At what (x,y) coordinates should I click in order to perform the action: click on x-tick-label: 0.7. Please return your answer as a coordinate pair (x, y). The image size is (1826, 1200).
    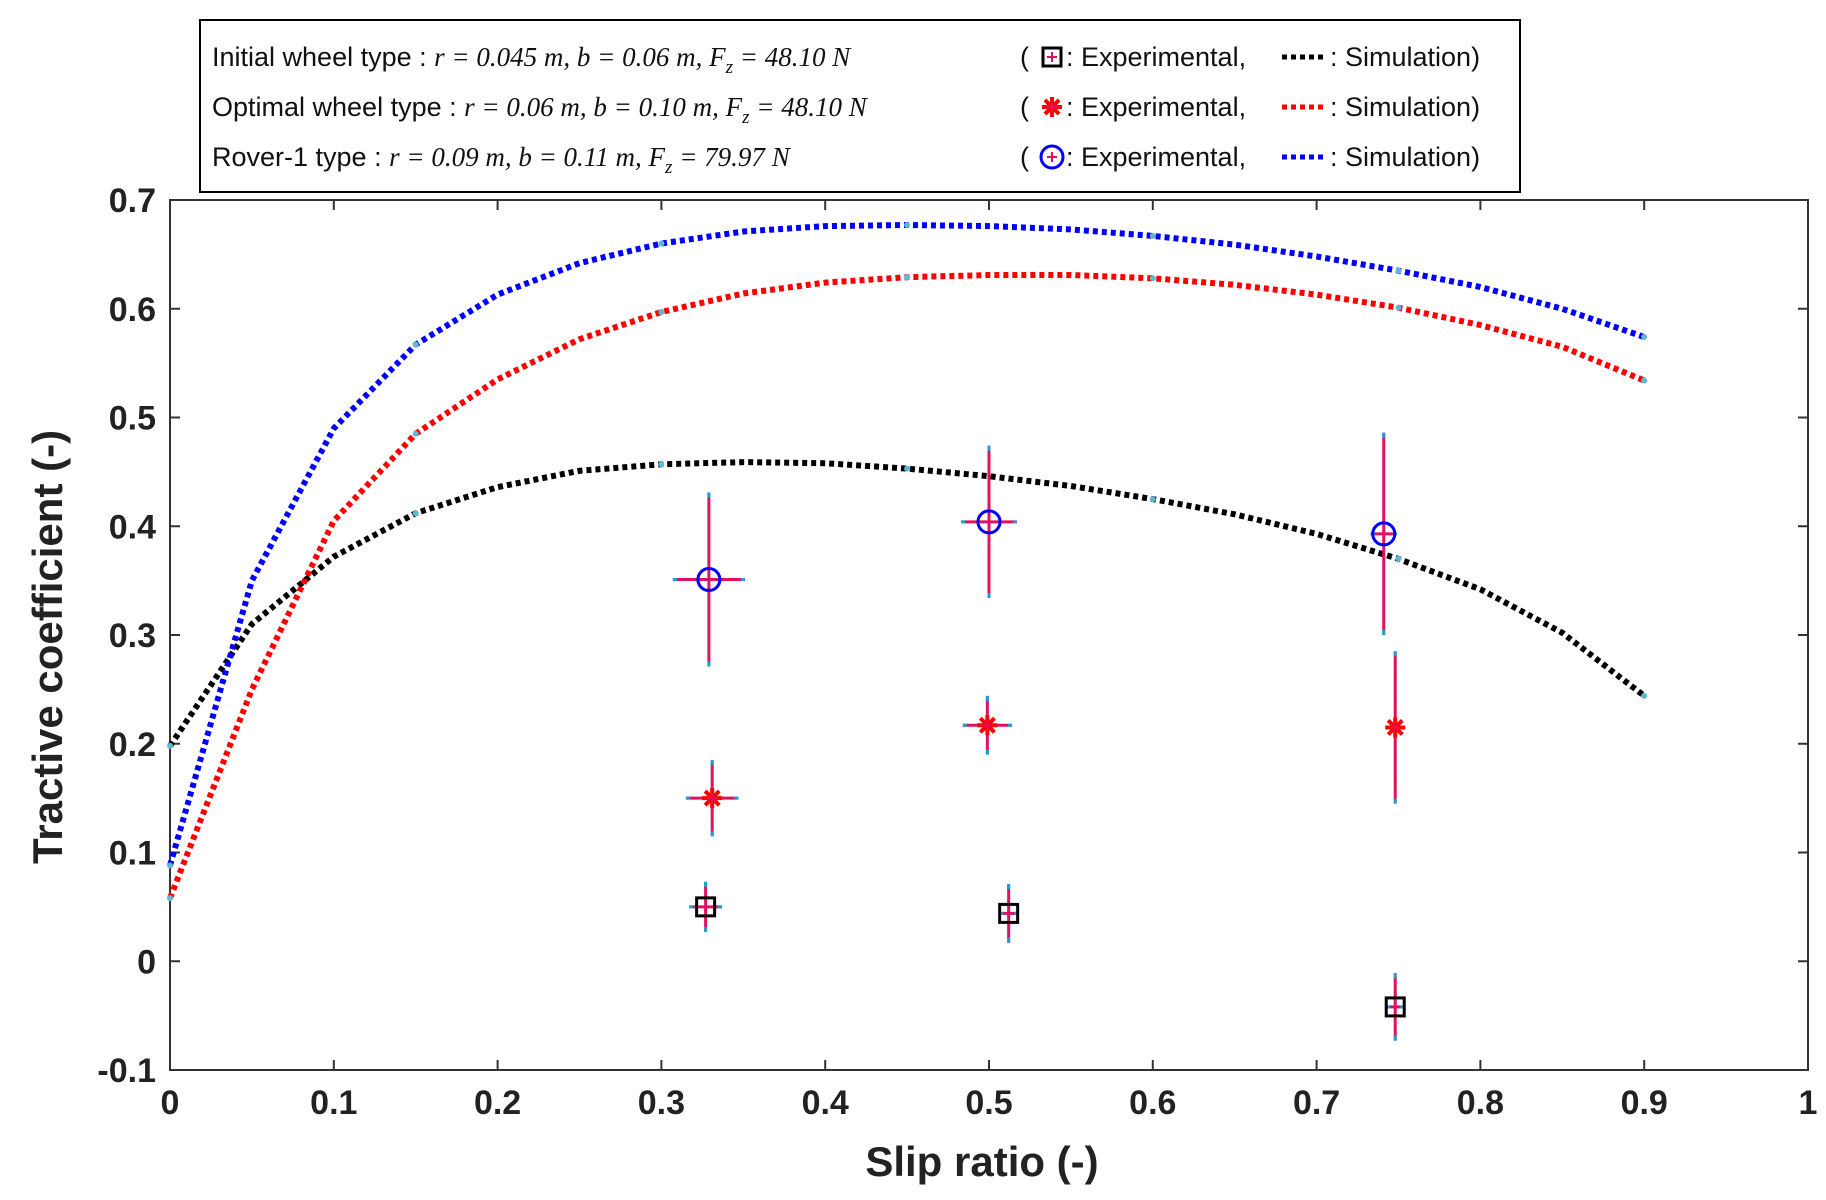
    Looking at the image, I should click on (1316, 1103).